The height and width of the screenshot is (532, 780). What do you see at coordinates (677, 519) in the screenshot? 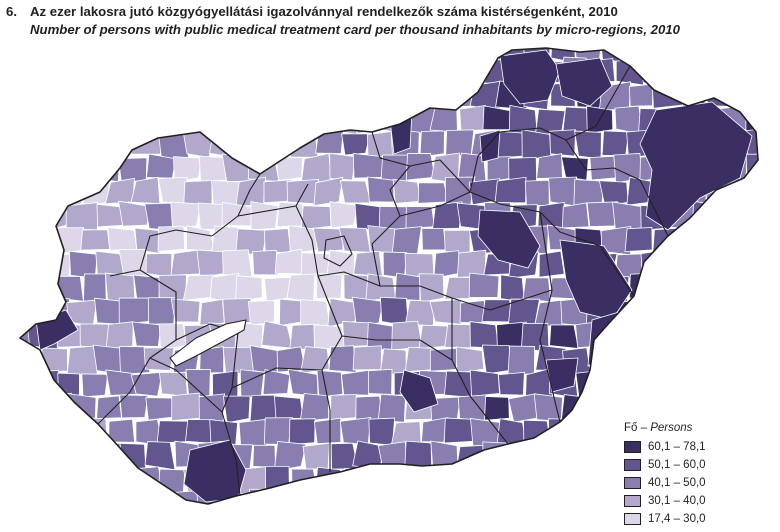
I see `legend-label: 17,4 – 30,0` at bounding box center [677, 519].